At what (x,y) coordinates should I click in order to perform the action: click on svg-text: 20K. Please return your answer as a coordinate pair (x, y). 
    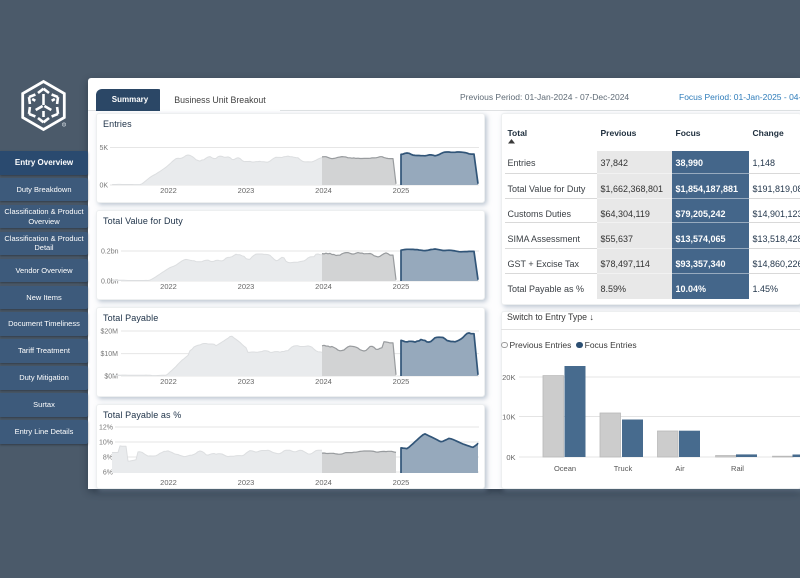
    Looking at the image, I should click on (508, 377).